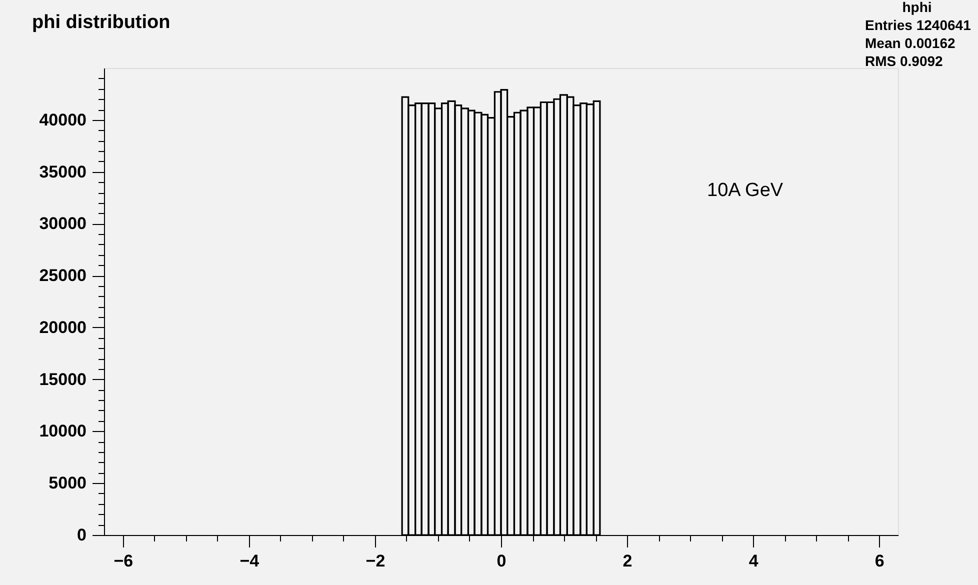 This screenshot has height=585, width=978. I want to click on y-tick-label: 10000, so click(62, 431).